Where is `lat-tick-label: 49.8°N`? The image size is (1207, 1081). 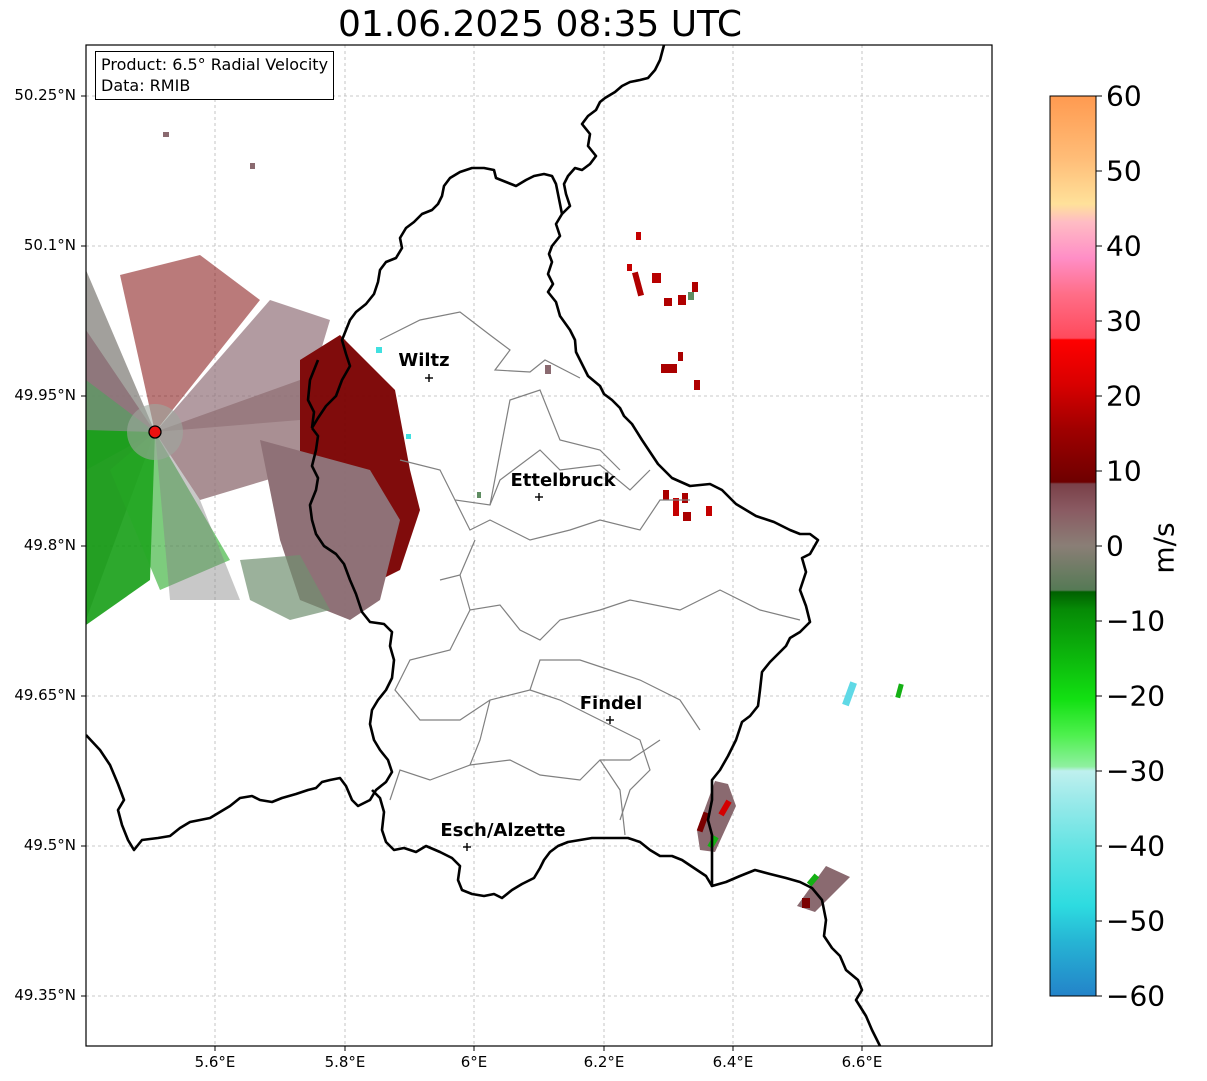 lat-tick-label: 49.8°N is located at coordinates (49, 545).